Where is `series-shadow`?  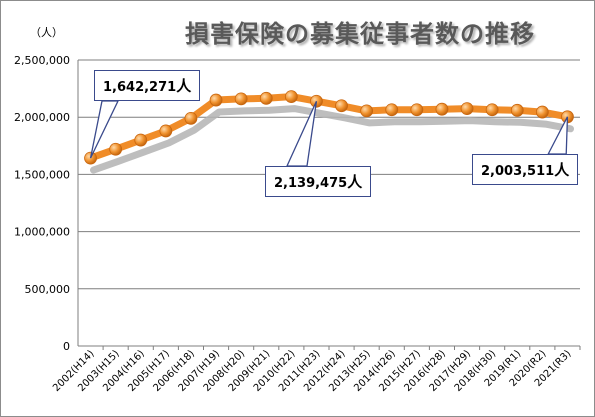
series-shadow is located at coordinates (332, 139).